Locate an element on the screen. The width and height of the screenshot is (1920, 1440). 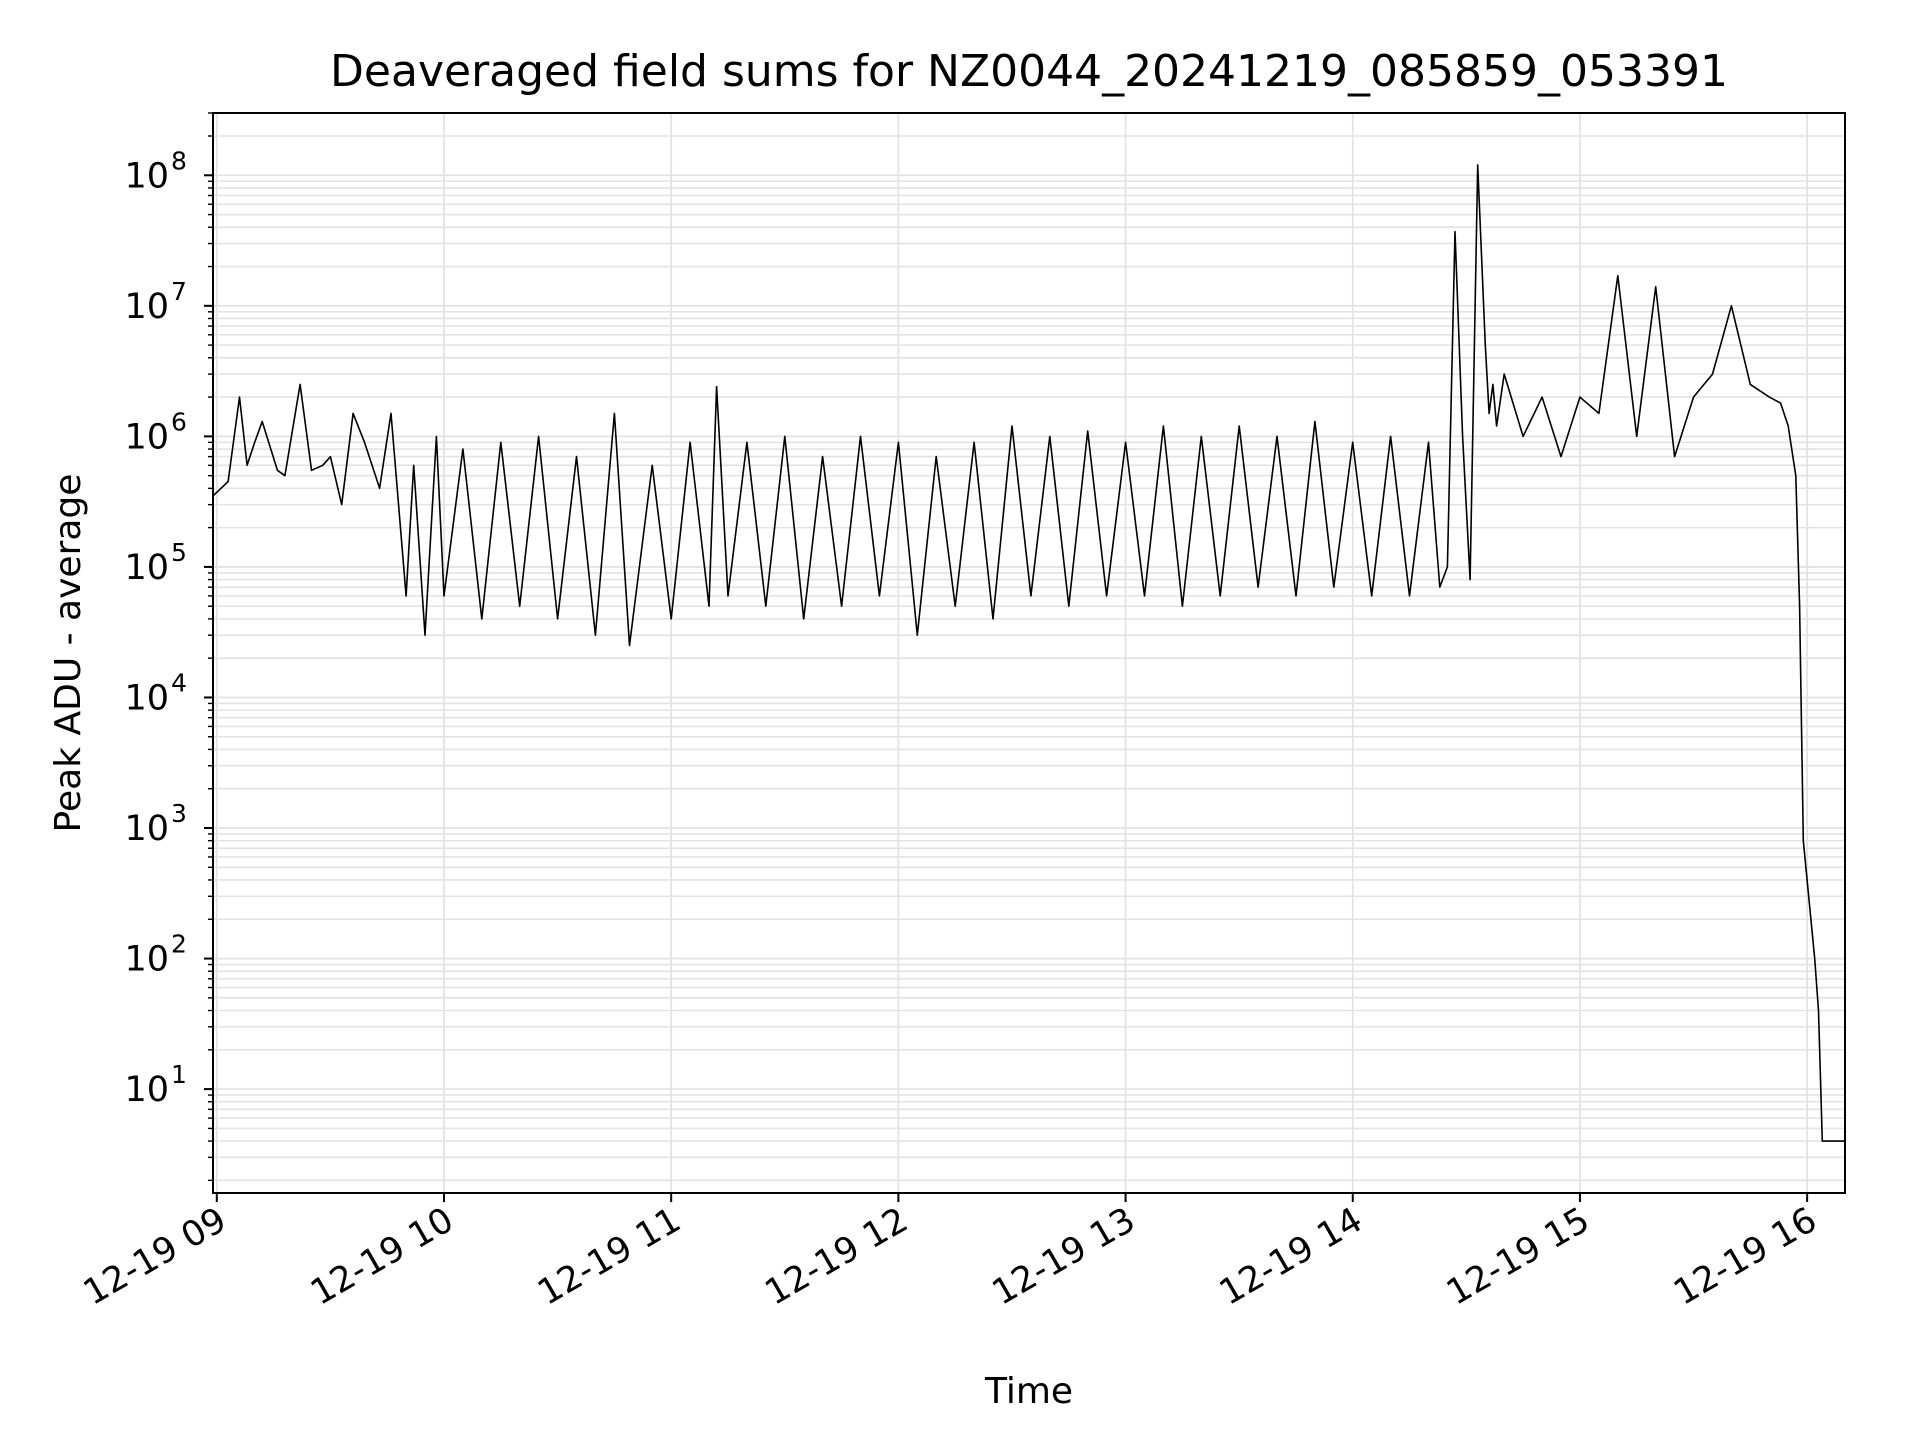
y-axis-label: Peak ADU - average is located at coordinates (68, 653).